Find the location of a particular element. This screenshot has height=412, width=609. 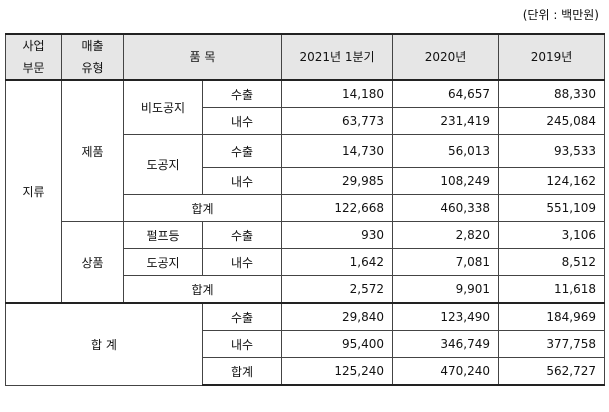

value-cell: 245,084 is located at coordinates (551, 121).